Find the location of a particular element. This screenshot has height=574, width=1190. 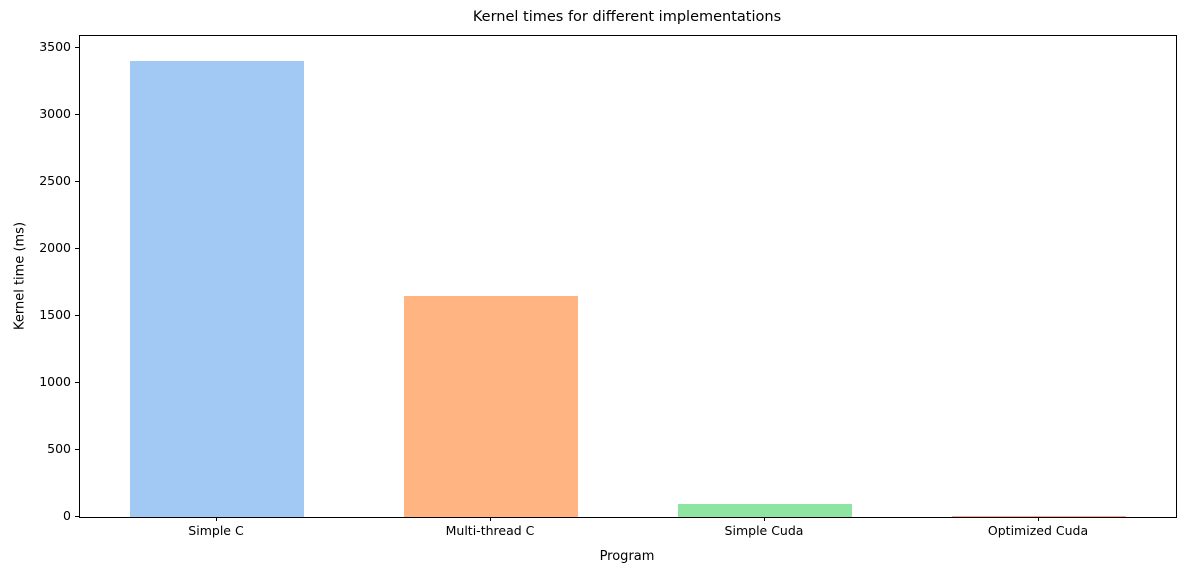

x-tick-label: Simple Cuda is located at coordinates (764, 530).